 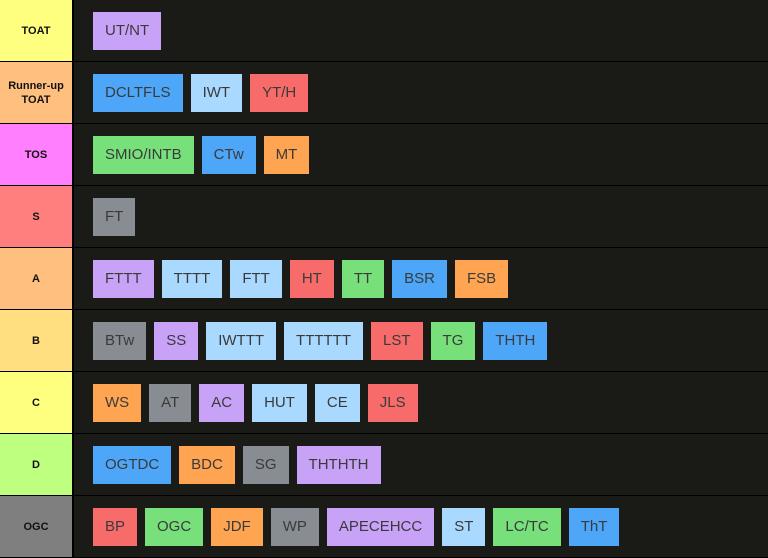 I want to click on tier-item: LST, so click(x=397, y=340).